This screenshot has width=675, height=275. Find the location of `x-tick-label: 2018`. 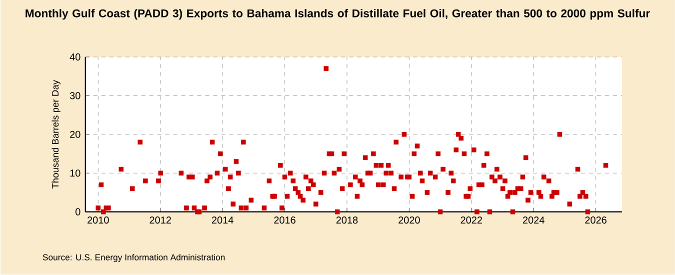

x-tick-label: 2018 is located at coordinates (347, 220).